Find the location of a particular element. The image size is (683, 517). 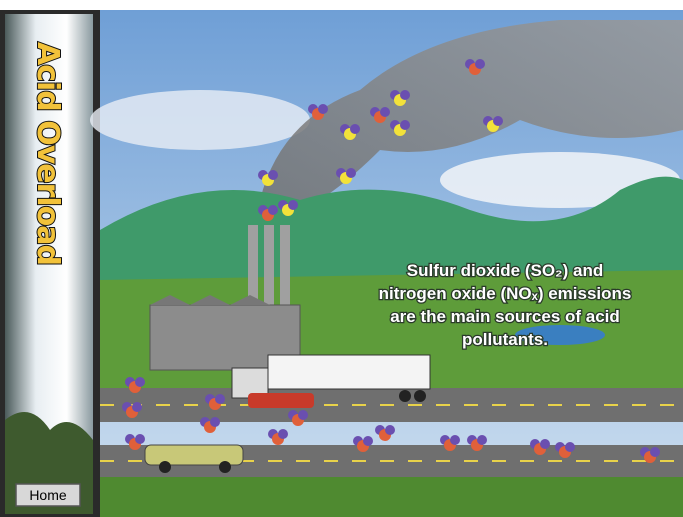

home-button: Home is located at coordinates (48, 495).